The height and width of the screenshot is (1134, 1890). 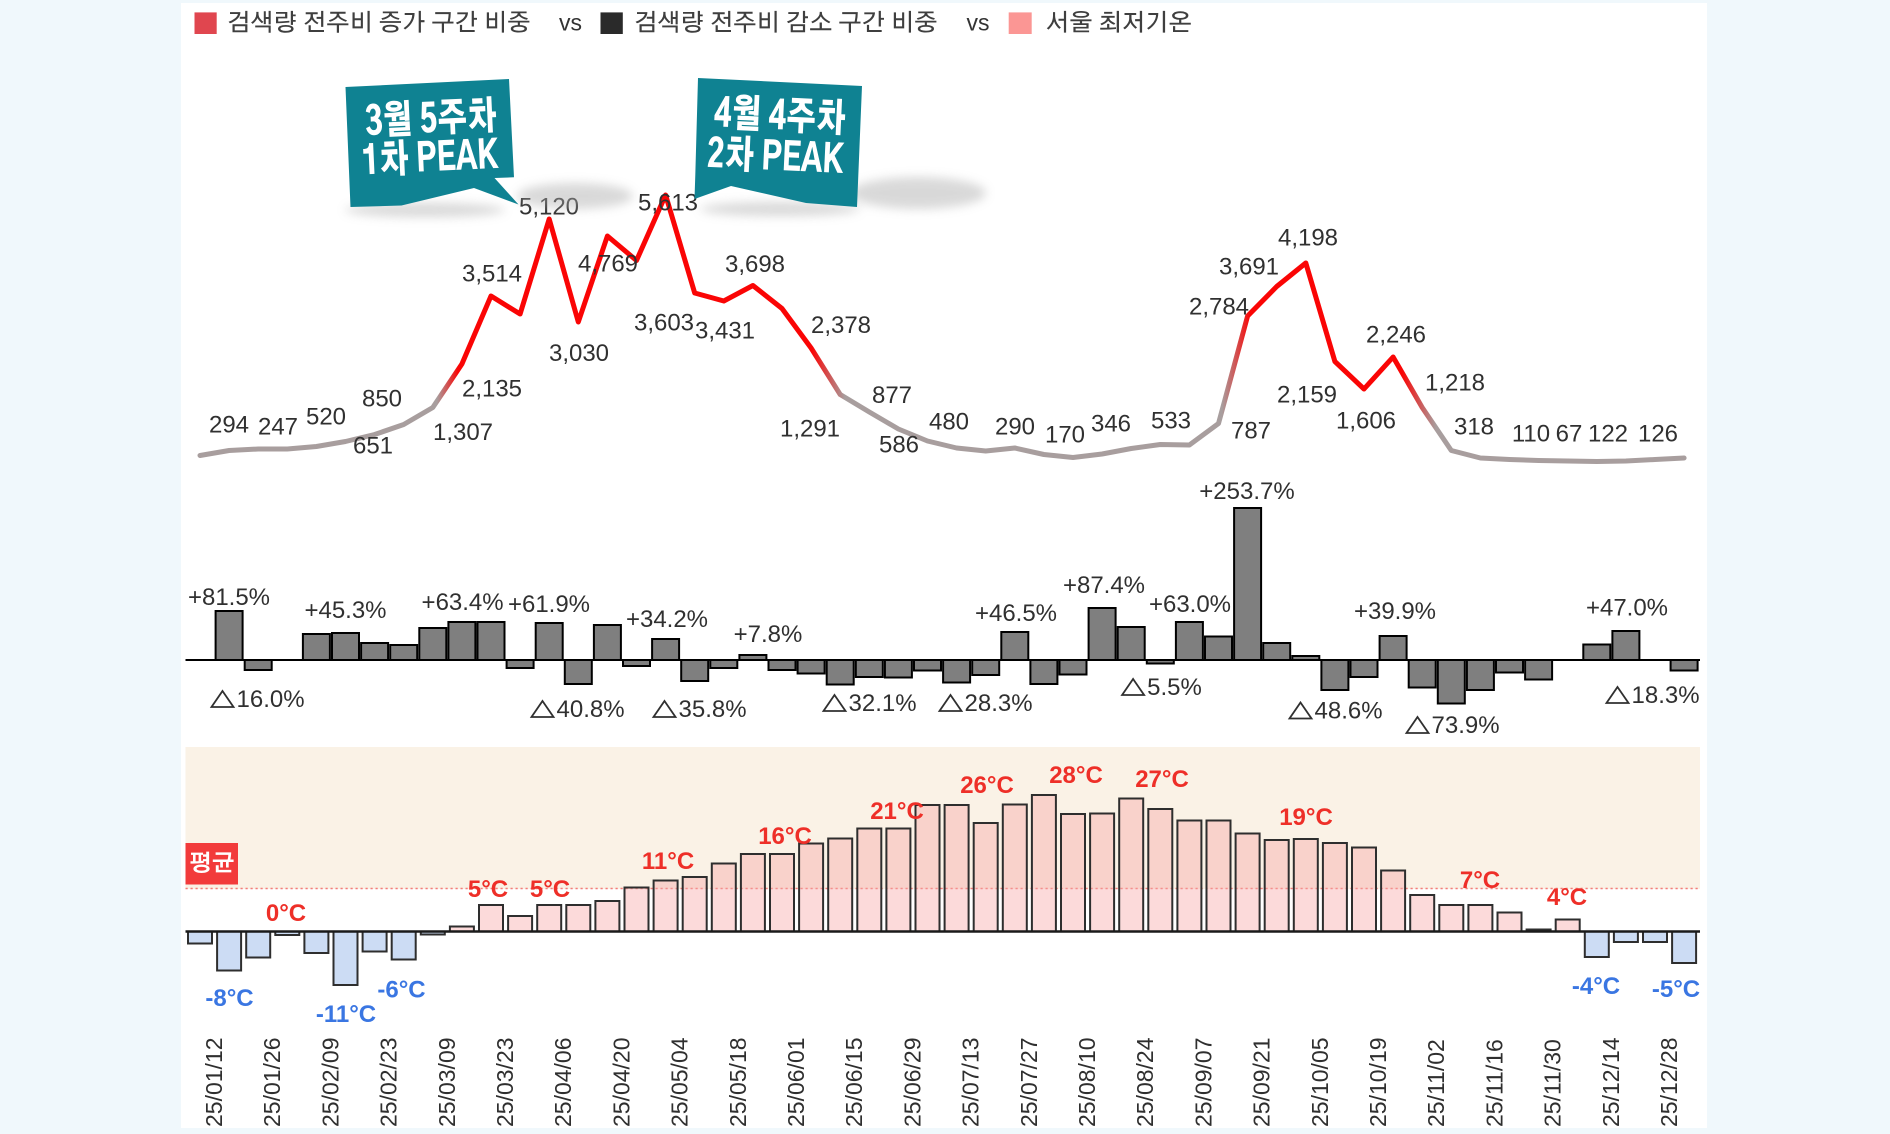 What do you see at coordinates (1203, 1082) in the screenshot?
I see `svg-text: 25/09/07` at bounding box center [1203, 1082].